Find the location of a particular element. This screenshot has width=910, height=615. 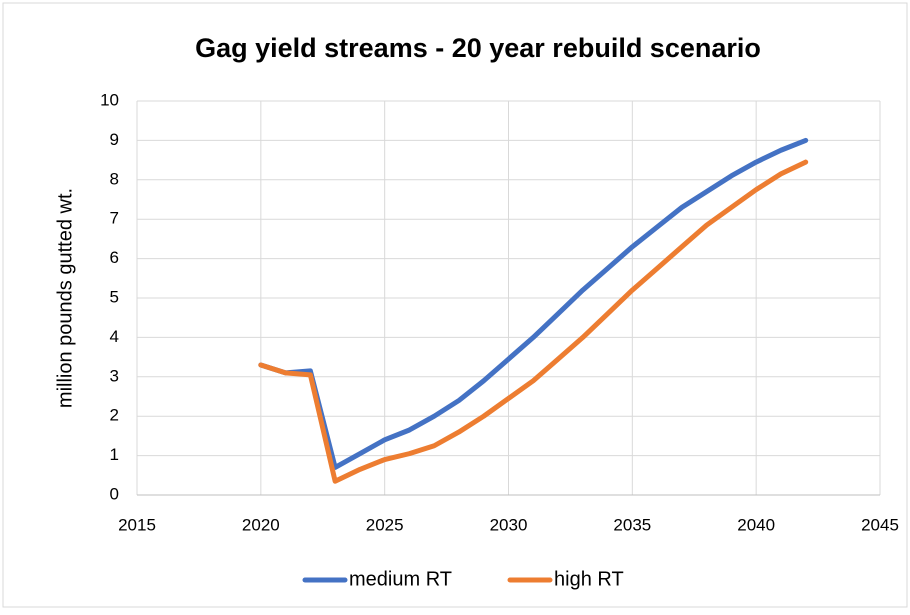

y-tick-label: 8 is located at coordinates (114, 178).